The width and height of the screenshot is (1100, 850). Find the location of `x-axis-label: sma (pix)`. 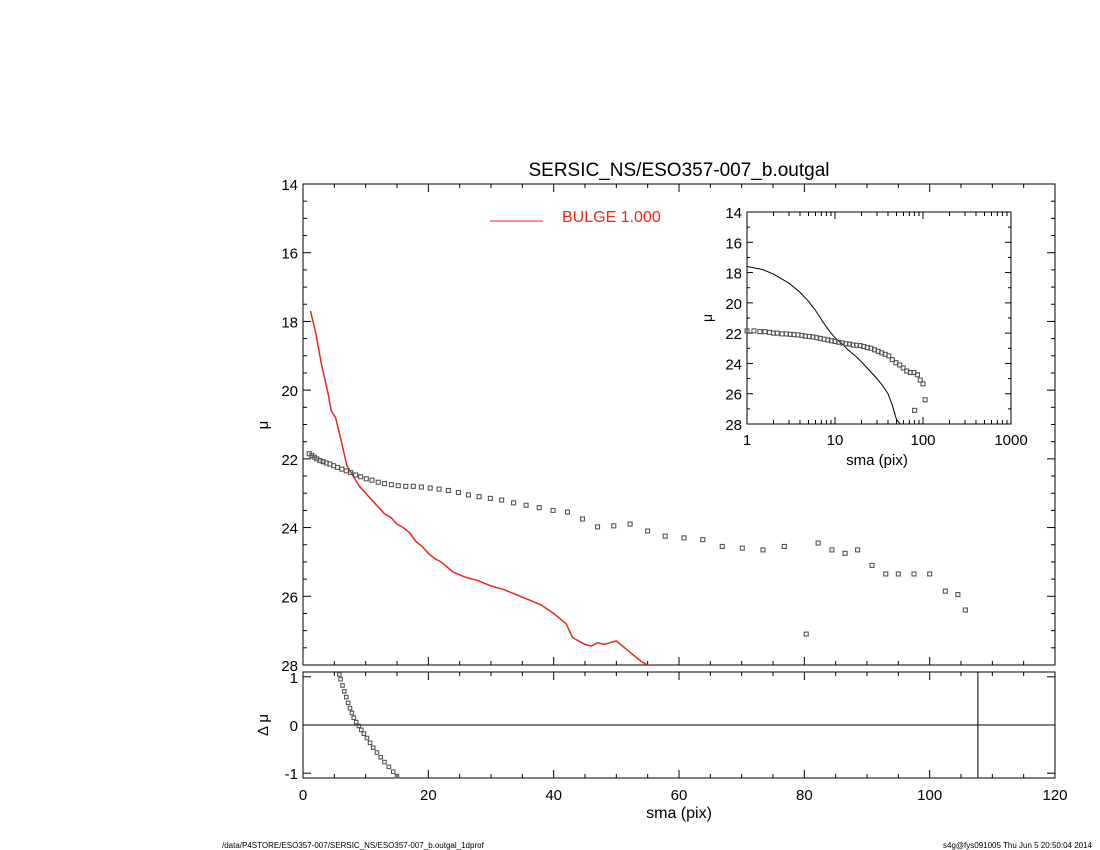

x-axis-label: sma (pix) is located at coordinates (679, 813).